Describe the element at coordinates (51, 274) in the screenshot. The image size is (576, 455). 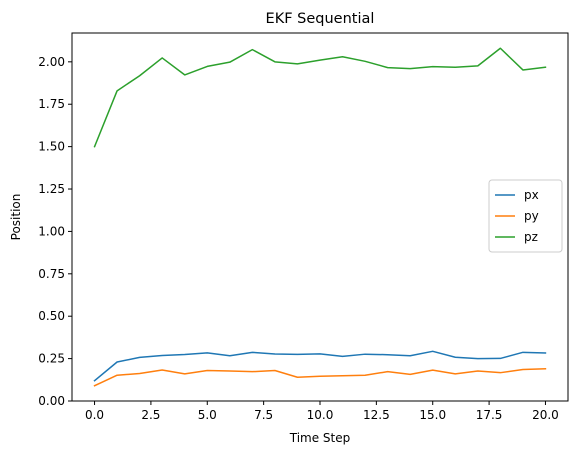
I see `y-tick-label: 0.75` at that location.